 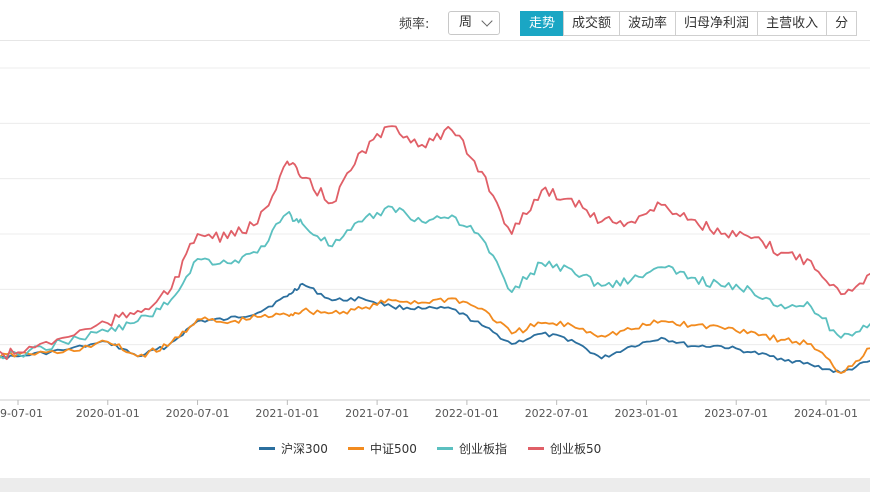 I want to click on legend-label: 创业板指, so click(x=483, y=449).